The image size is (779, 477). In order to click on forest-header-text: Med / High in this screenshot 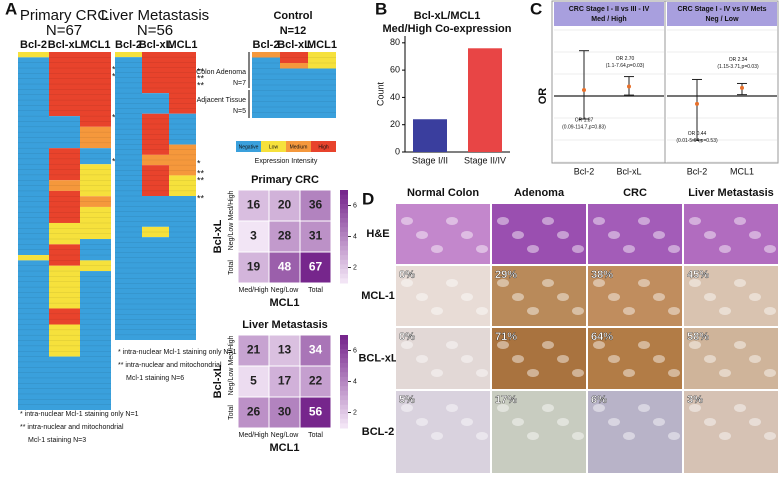, I will do `click(608, 19)`.